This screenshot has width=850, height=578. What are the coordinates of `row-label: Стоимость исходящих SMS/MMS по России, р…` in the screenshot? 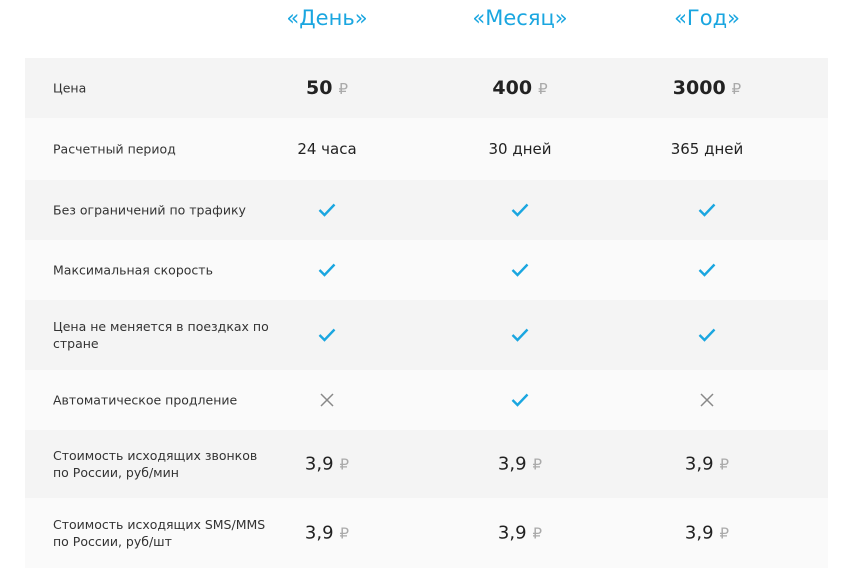 It's located at (159, 533).